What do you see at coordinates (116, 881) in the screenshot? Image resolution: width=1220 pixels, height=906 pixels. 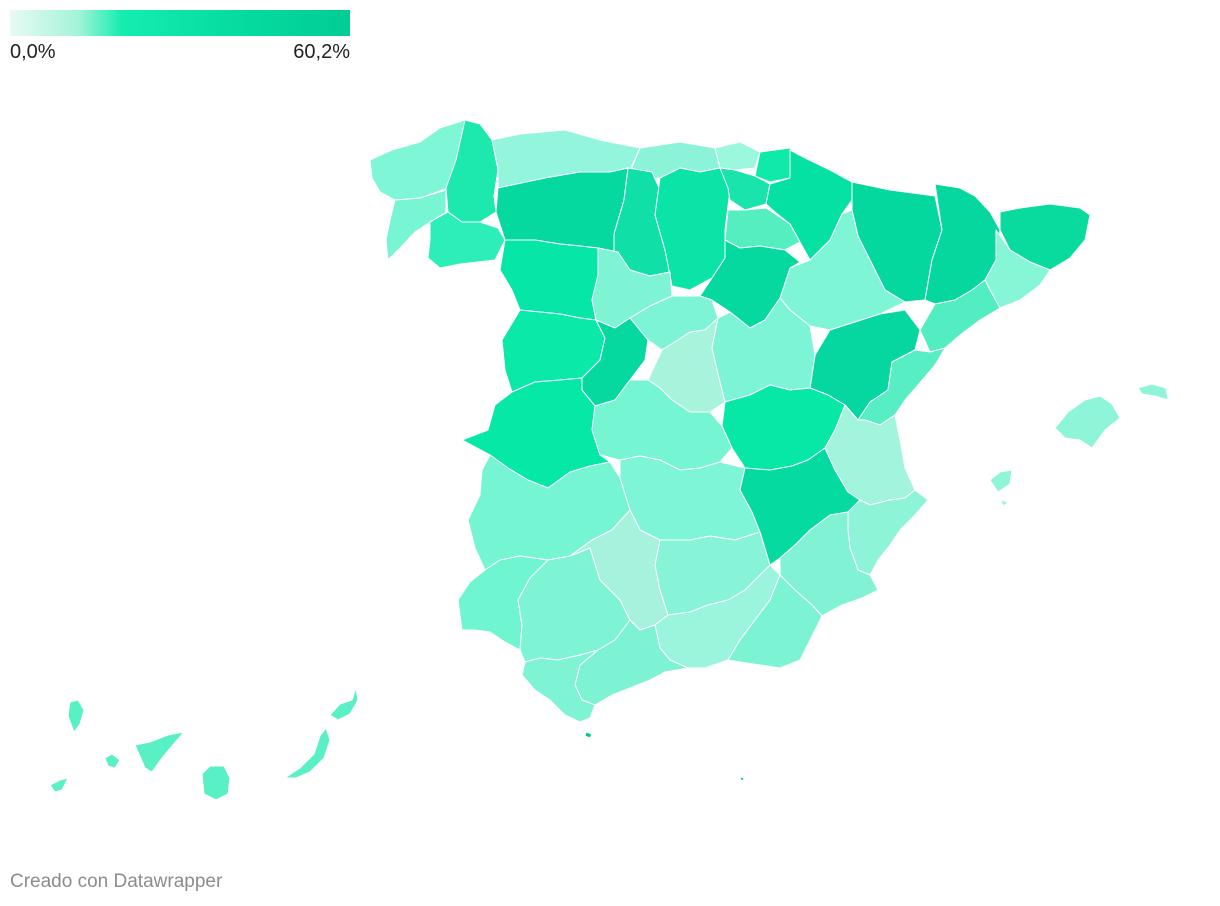 I see `credit-text: Creado con Datawrapper` at bounding box center [116, 881].